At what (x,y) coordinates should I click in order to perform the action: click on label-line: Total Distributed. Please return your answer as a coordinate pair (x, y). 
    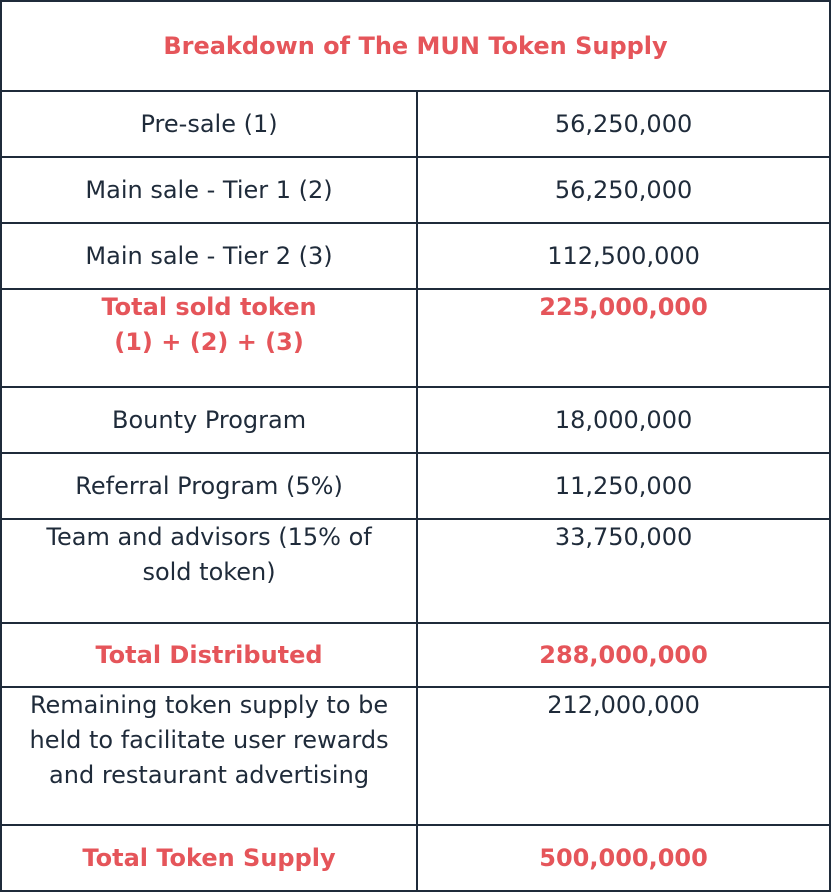
    Looking at the image, I should click on (209, 654).